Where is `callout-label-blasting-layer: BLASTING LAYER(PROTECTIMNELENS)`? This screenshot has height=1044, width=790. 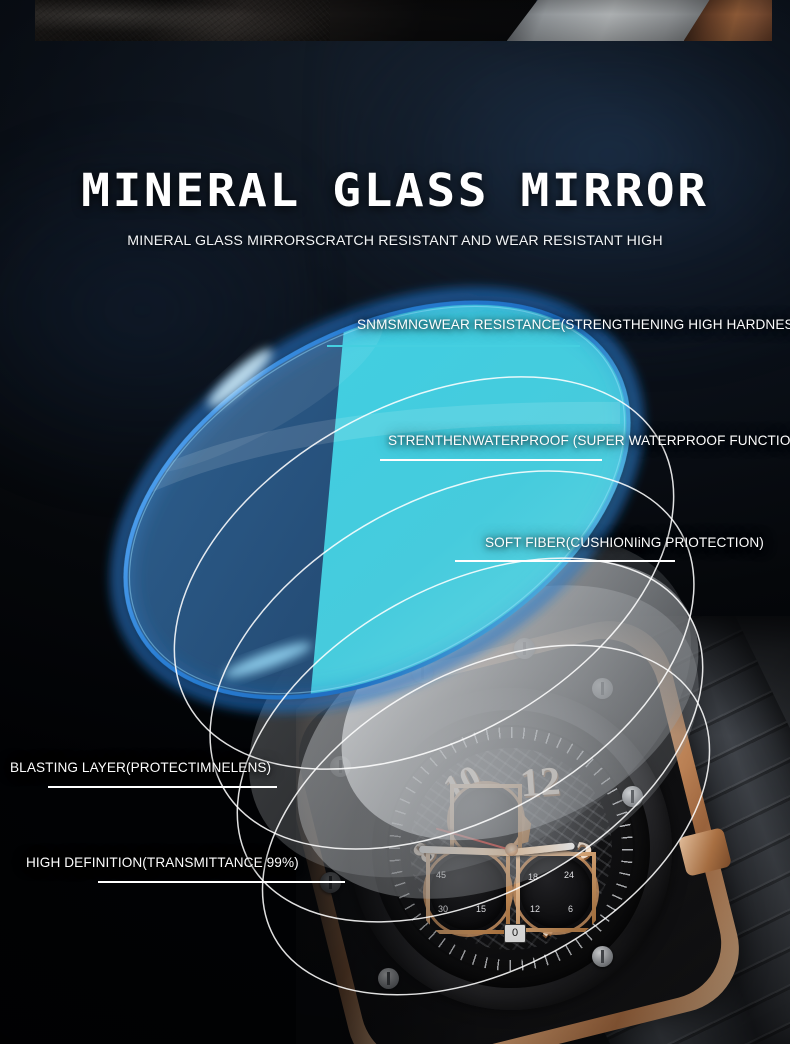 callout-label-blasting-layer: BLASTING LAYER(PROTECTIMNELENS) is located at coordinates (141, 767).